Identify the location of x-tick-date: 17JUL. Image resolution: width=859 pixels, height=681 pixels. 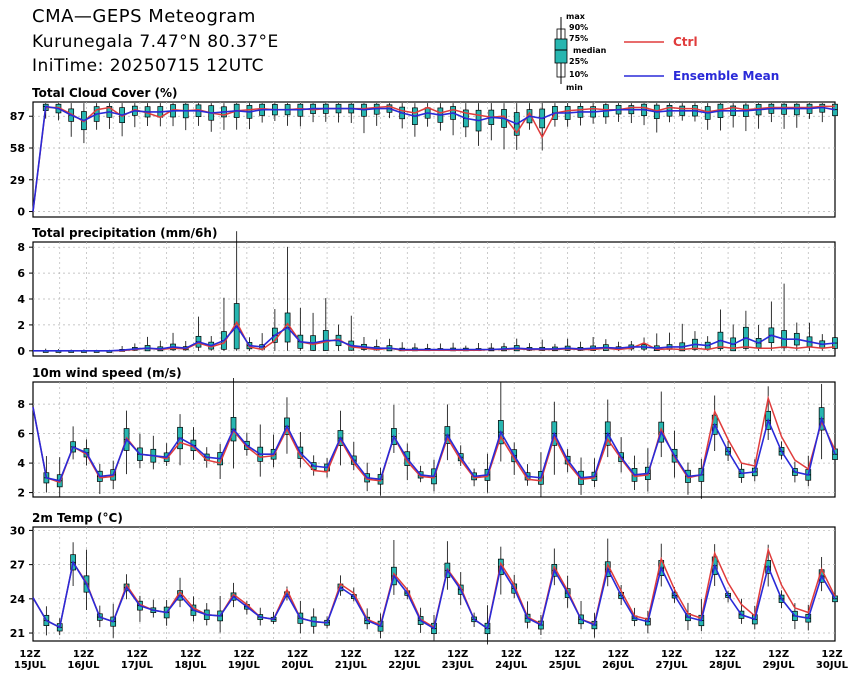
(137, 665).